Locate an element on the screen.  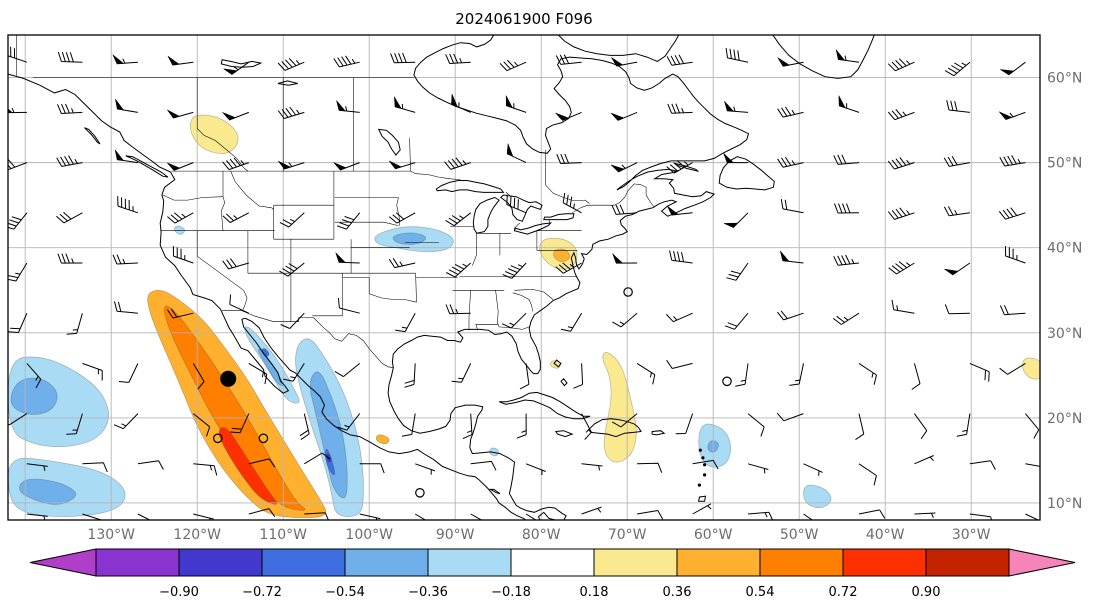
lat-tick-label: 50°N is located at coordinates (1064, 164).